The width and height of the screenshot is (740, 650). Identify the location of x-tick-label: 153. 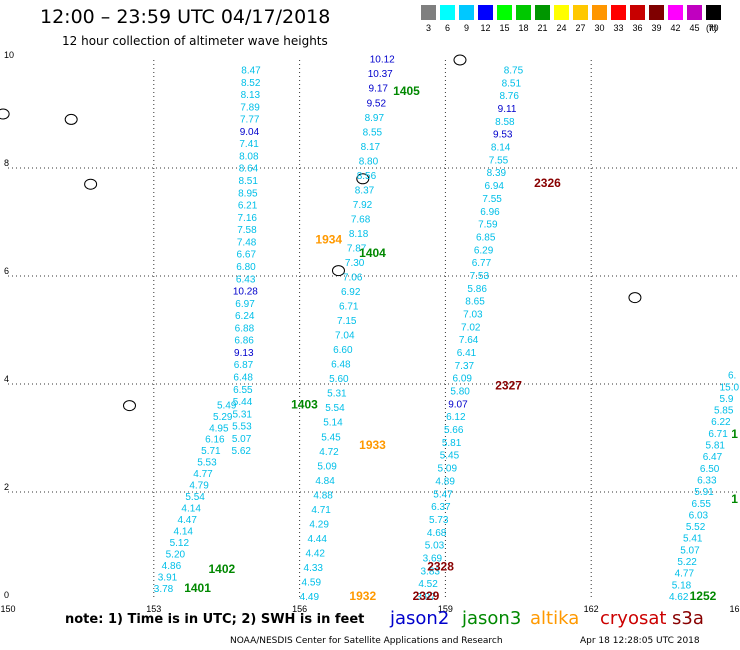
(153, 609).